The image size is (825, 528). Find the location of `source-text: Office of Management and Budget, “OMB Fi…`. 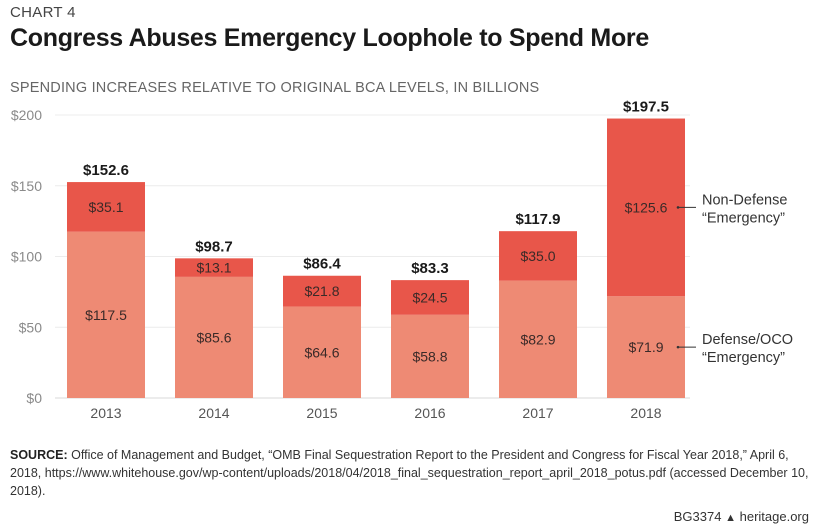

source-text: Office of Management and Budget, “OMB Fi… is located at coordinates (409, 473).